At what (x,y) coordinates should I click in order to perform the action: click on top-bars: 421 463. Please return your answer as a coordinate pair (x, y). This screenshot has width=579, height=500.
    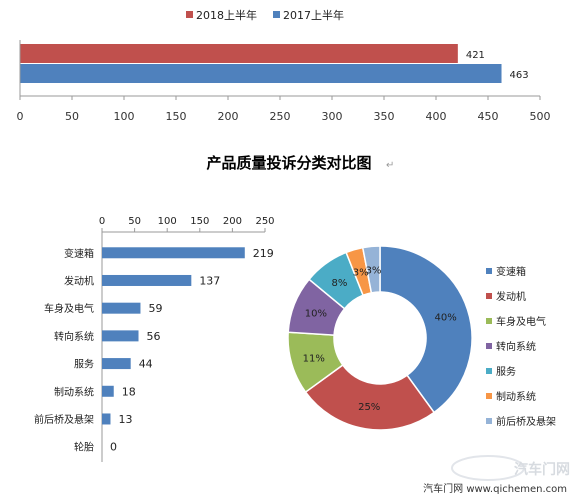
    Looking at the image, I should click on (274, 63).